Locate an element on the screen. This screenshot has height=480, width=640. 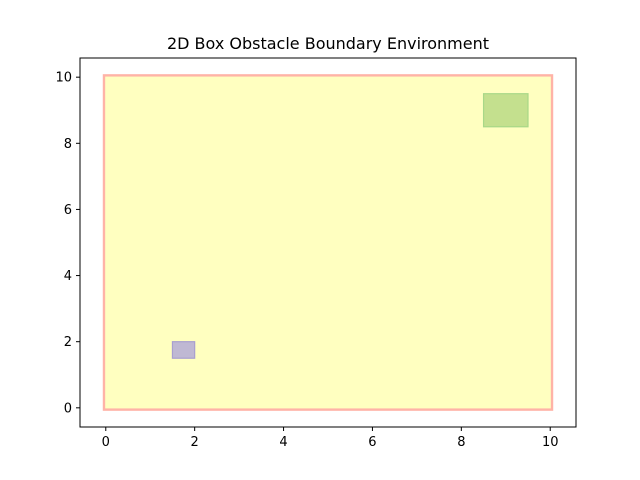
x-tick-label: 0 is located at coordinates (106, 442).